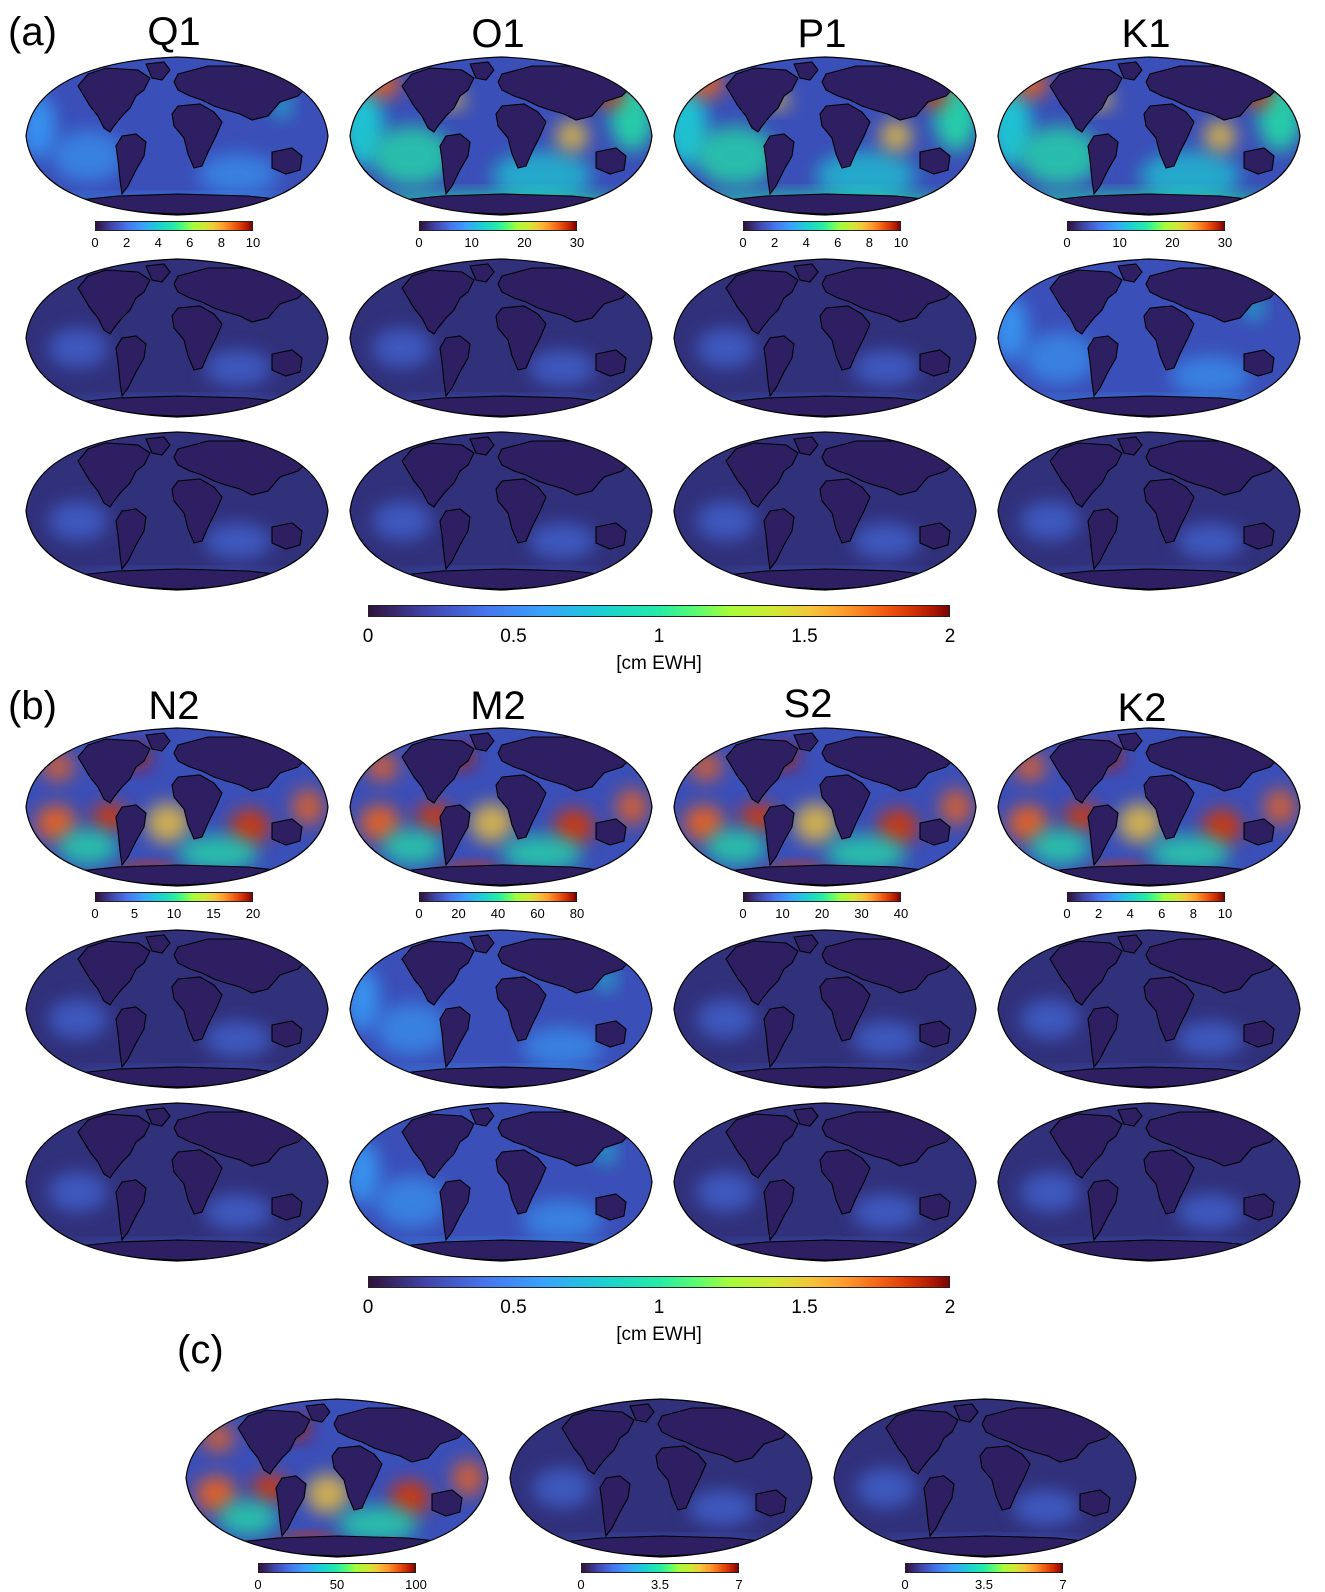  What do you see at coordinates (174, 897) in the screenshot?
I see `colorbar-n2` at bounding box center [174, 897].